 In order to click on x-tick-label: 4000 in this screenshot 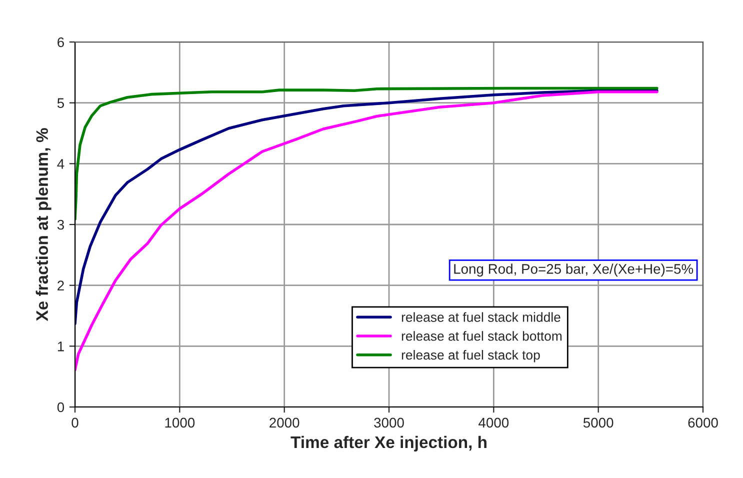, I will do `click(493, 423)`.